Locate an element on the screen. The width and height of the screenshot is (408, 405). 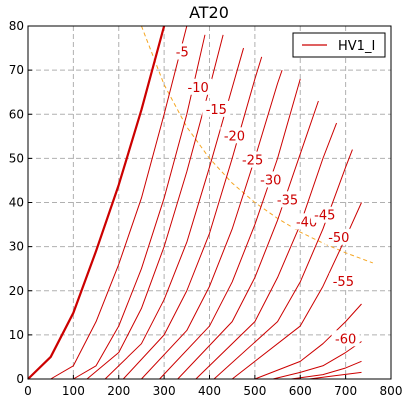
curve-label: -50 is located at coordinates (338, 238).